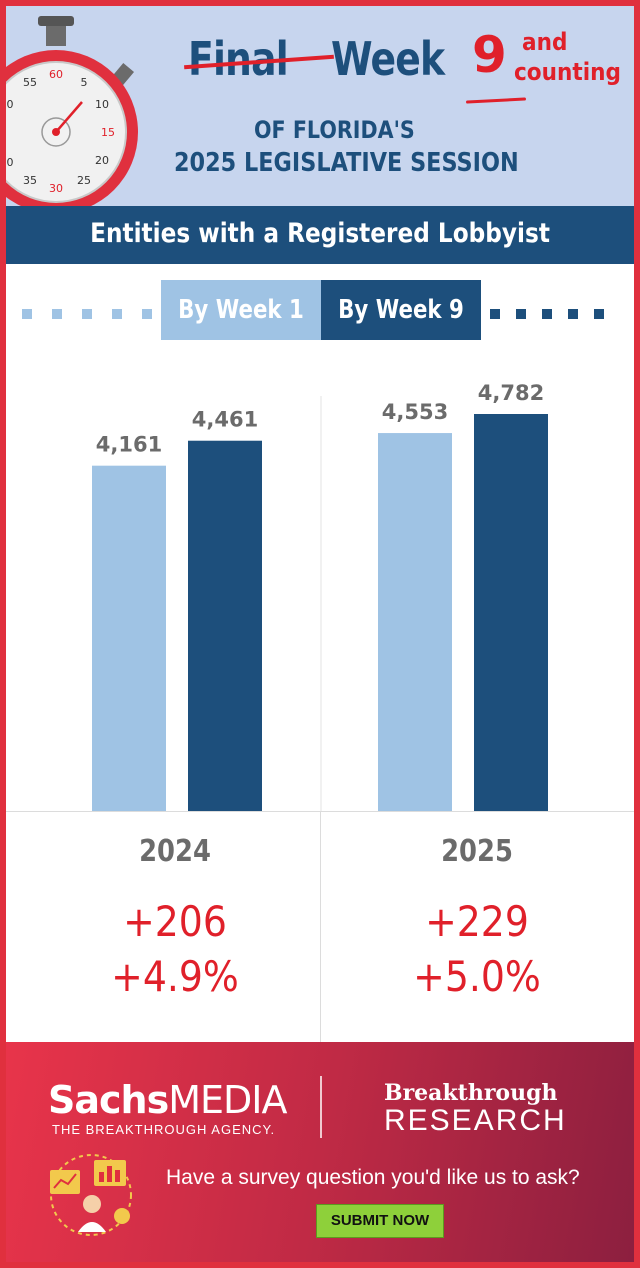 This screenshot has width=640, height=1268. I want to click on stat-column-2025: 2025 +229 +5.0%, so click(477, 927).